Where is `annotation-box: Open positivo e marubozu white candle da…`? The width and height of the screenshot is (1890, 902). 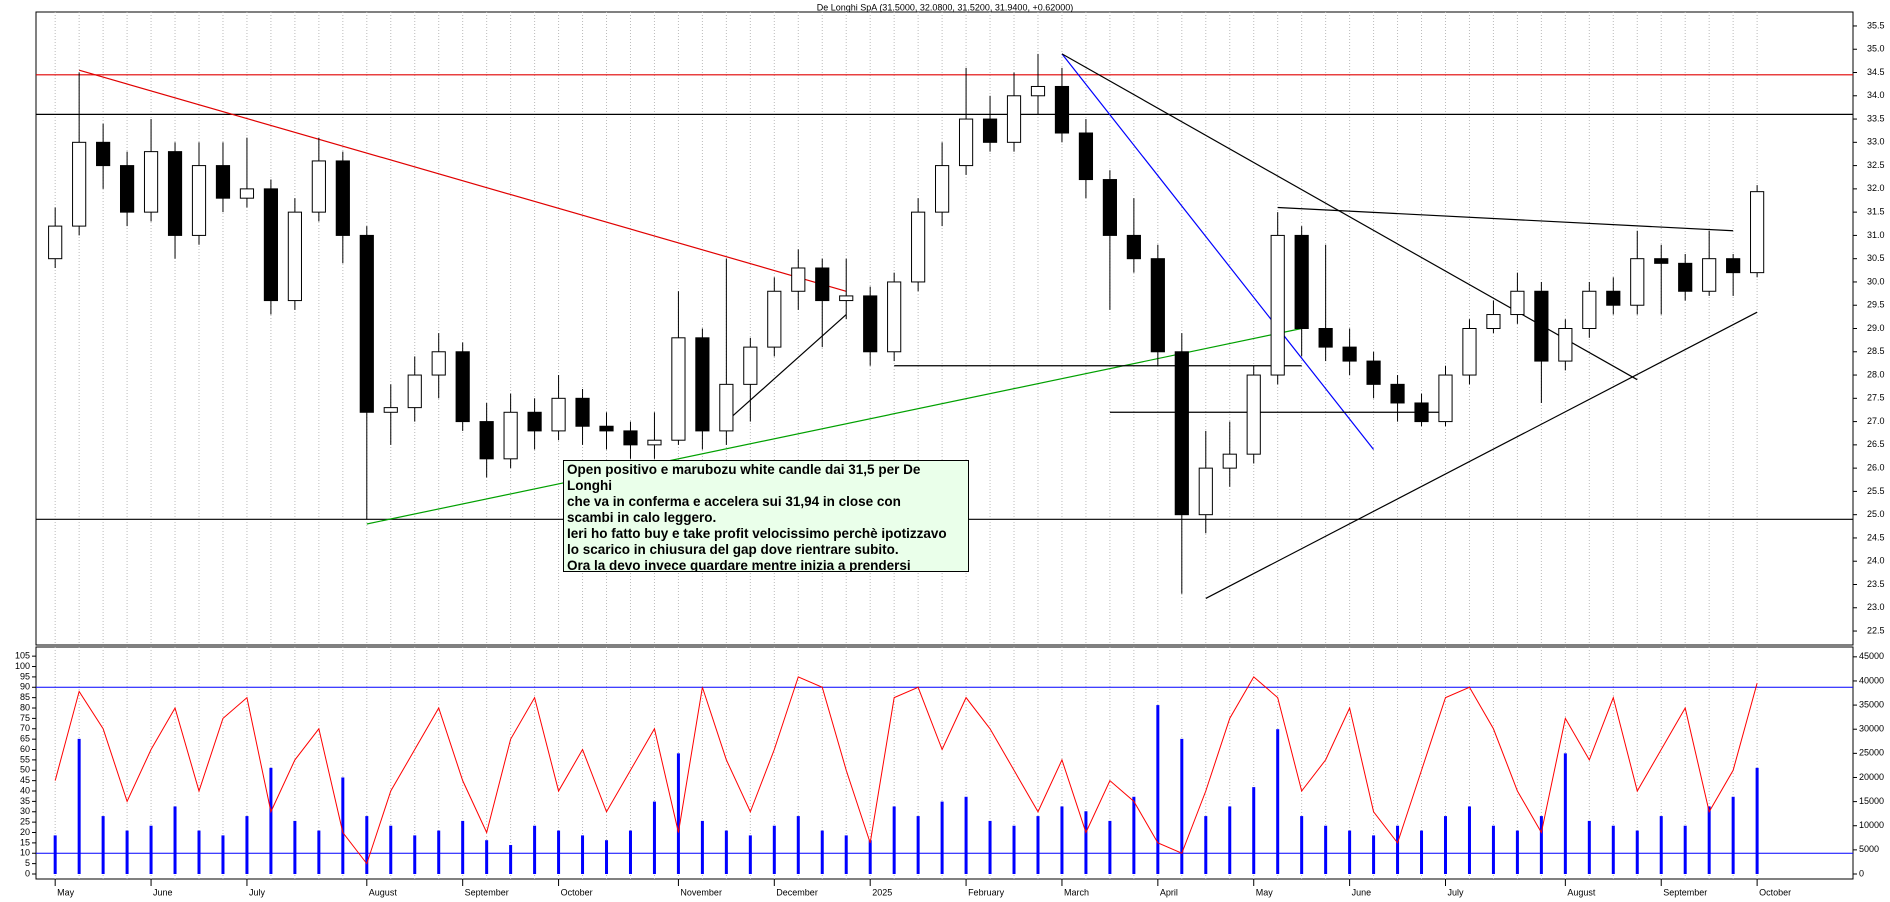 annotation-box: Open positivo e marubozu white candle da… is located at coordinates (766, 516).